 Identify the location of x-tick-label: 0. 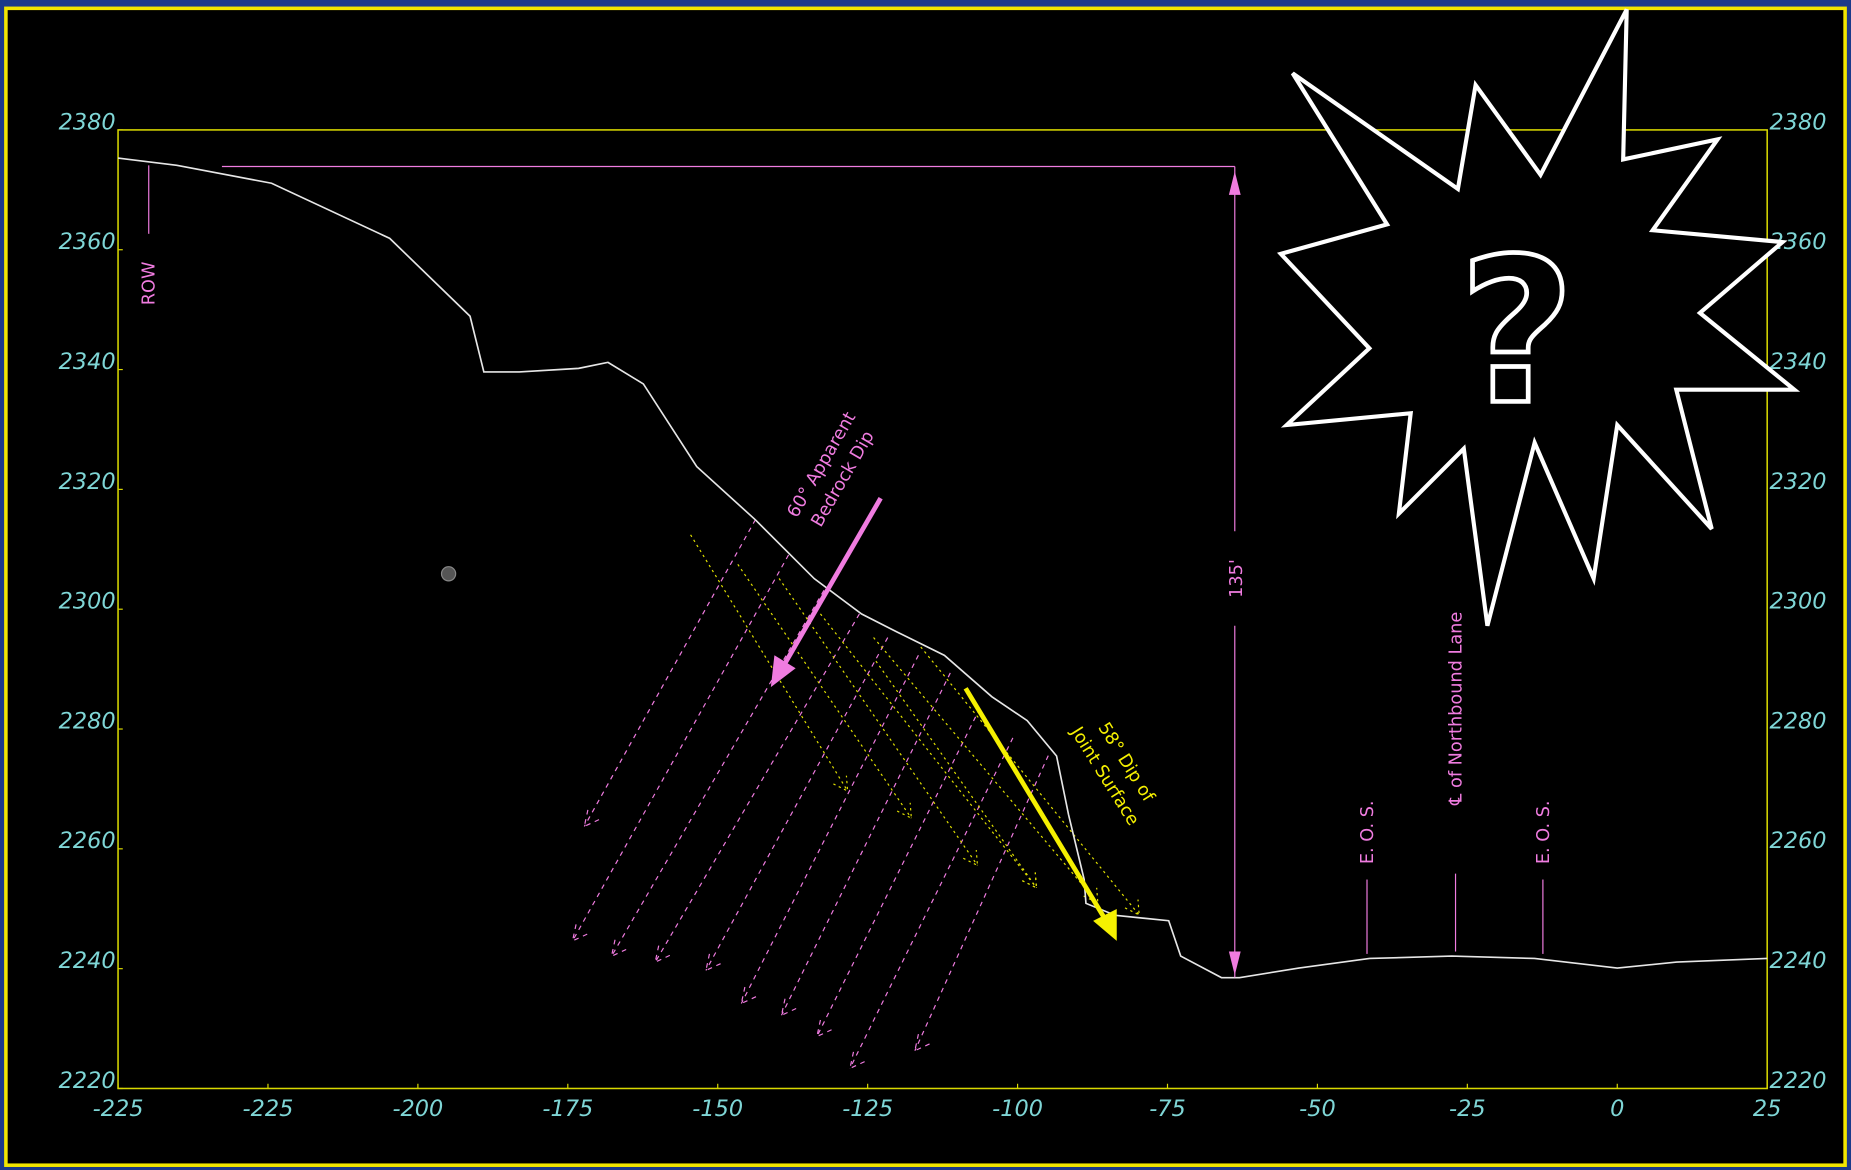
(1617, 1109).